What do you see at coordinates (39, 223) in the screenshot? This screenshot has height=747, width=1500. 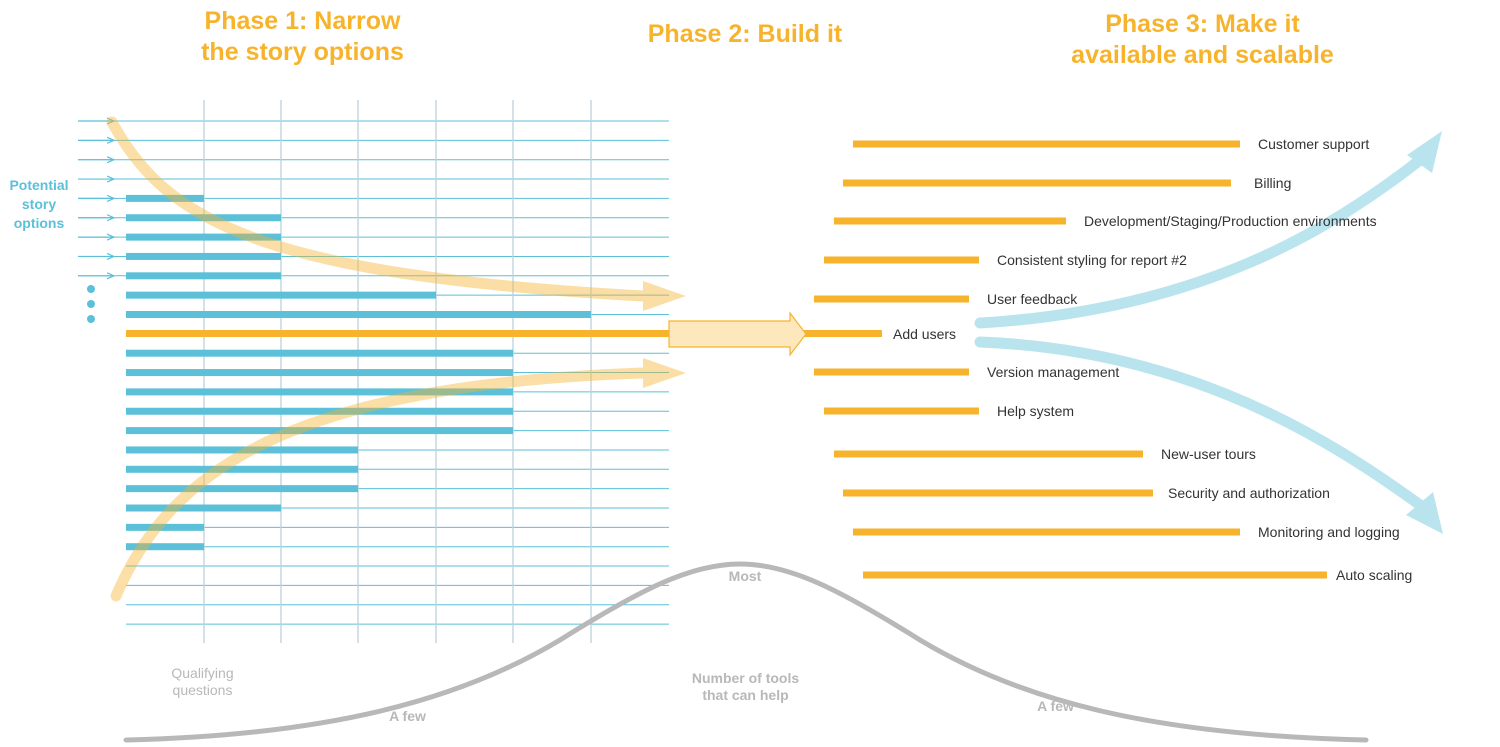 I see `side-label-line: options` at bounding box center [39, 223].